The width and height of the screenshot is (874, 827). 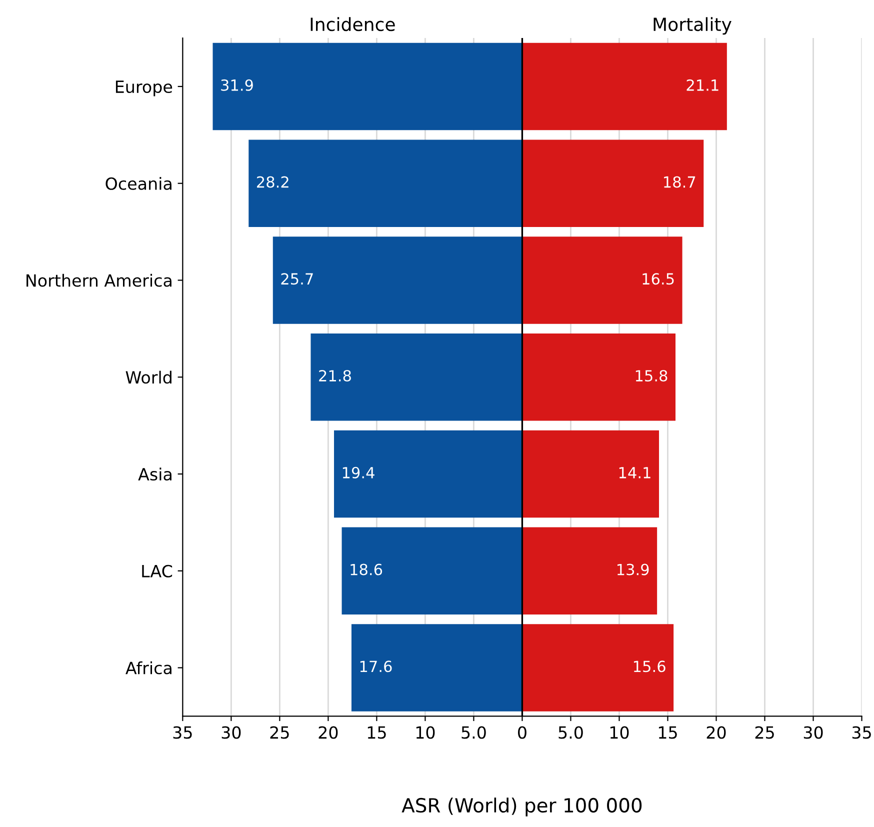 I want to click on x-axis-title: ASR (World) per 100 000, so click(x=522, y=807).